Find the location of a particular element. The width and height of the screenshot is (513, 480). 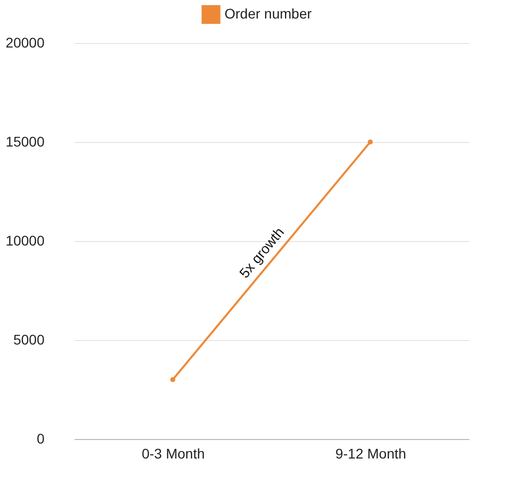

x-tick-label: 9-12 Month is located at coordinates (370, 454).